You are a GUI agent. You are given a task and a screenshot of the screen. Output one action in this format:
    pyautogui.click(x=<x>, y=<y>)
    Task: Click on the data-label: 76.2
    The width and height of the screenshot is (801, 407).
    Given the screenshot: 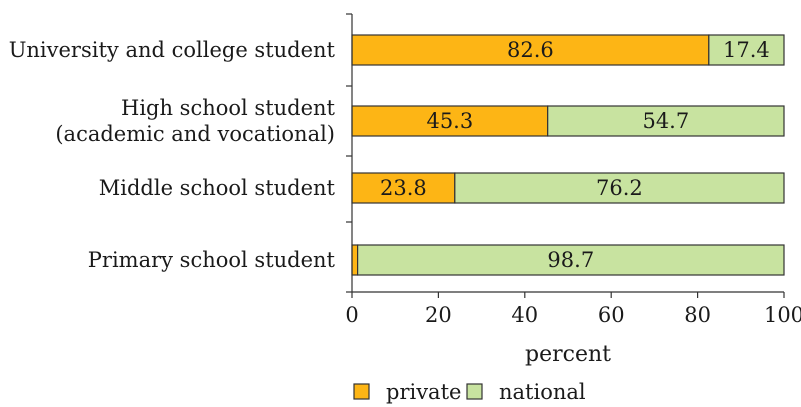 What is the action you would take?
    pyautogui.click(x=619, y=188)
    